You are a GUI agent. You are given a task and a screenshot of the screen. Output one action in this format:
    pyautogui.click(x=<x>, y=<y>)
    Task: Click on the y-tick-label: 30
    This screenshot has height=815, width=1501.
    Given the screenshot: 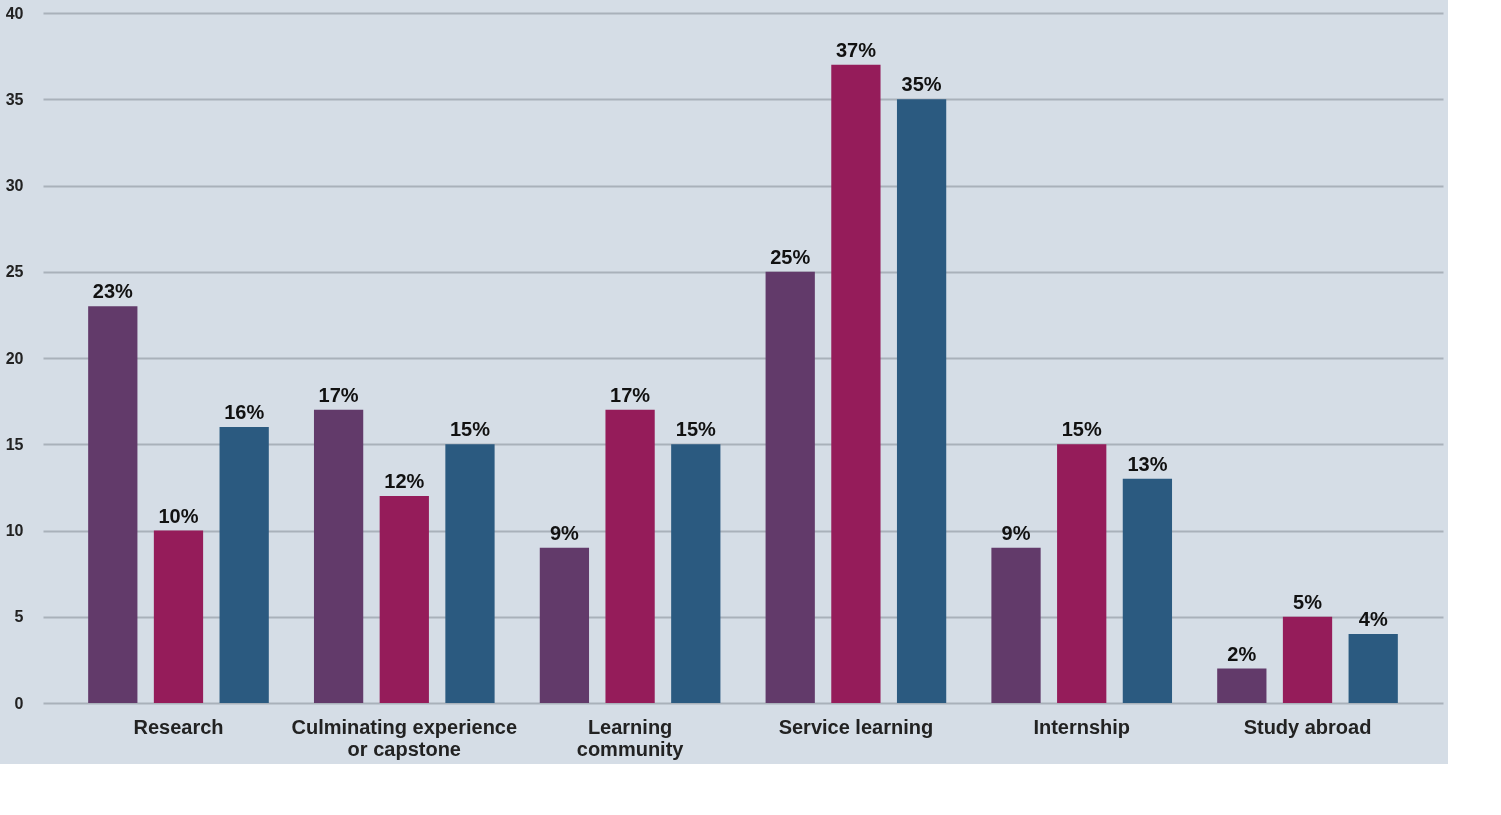 What is the action you would take?
    pyautogui.click(x=14, y=185)
    